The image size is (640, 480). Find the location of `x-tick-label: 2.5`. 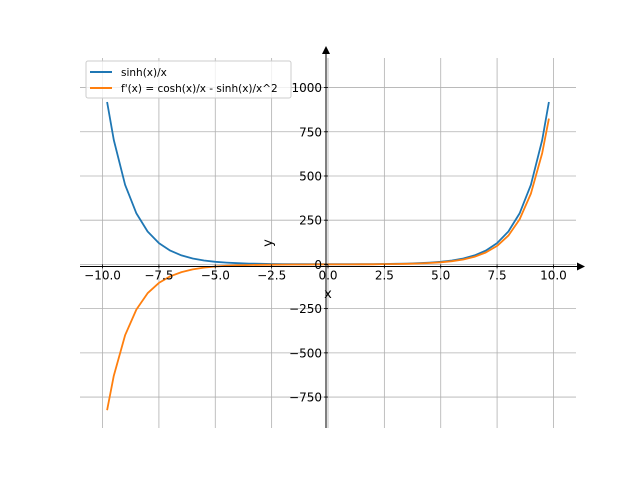

x-tick-label: 2.5 is located at coordinates (384, 275).